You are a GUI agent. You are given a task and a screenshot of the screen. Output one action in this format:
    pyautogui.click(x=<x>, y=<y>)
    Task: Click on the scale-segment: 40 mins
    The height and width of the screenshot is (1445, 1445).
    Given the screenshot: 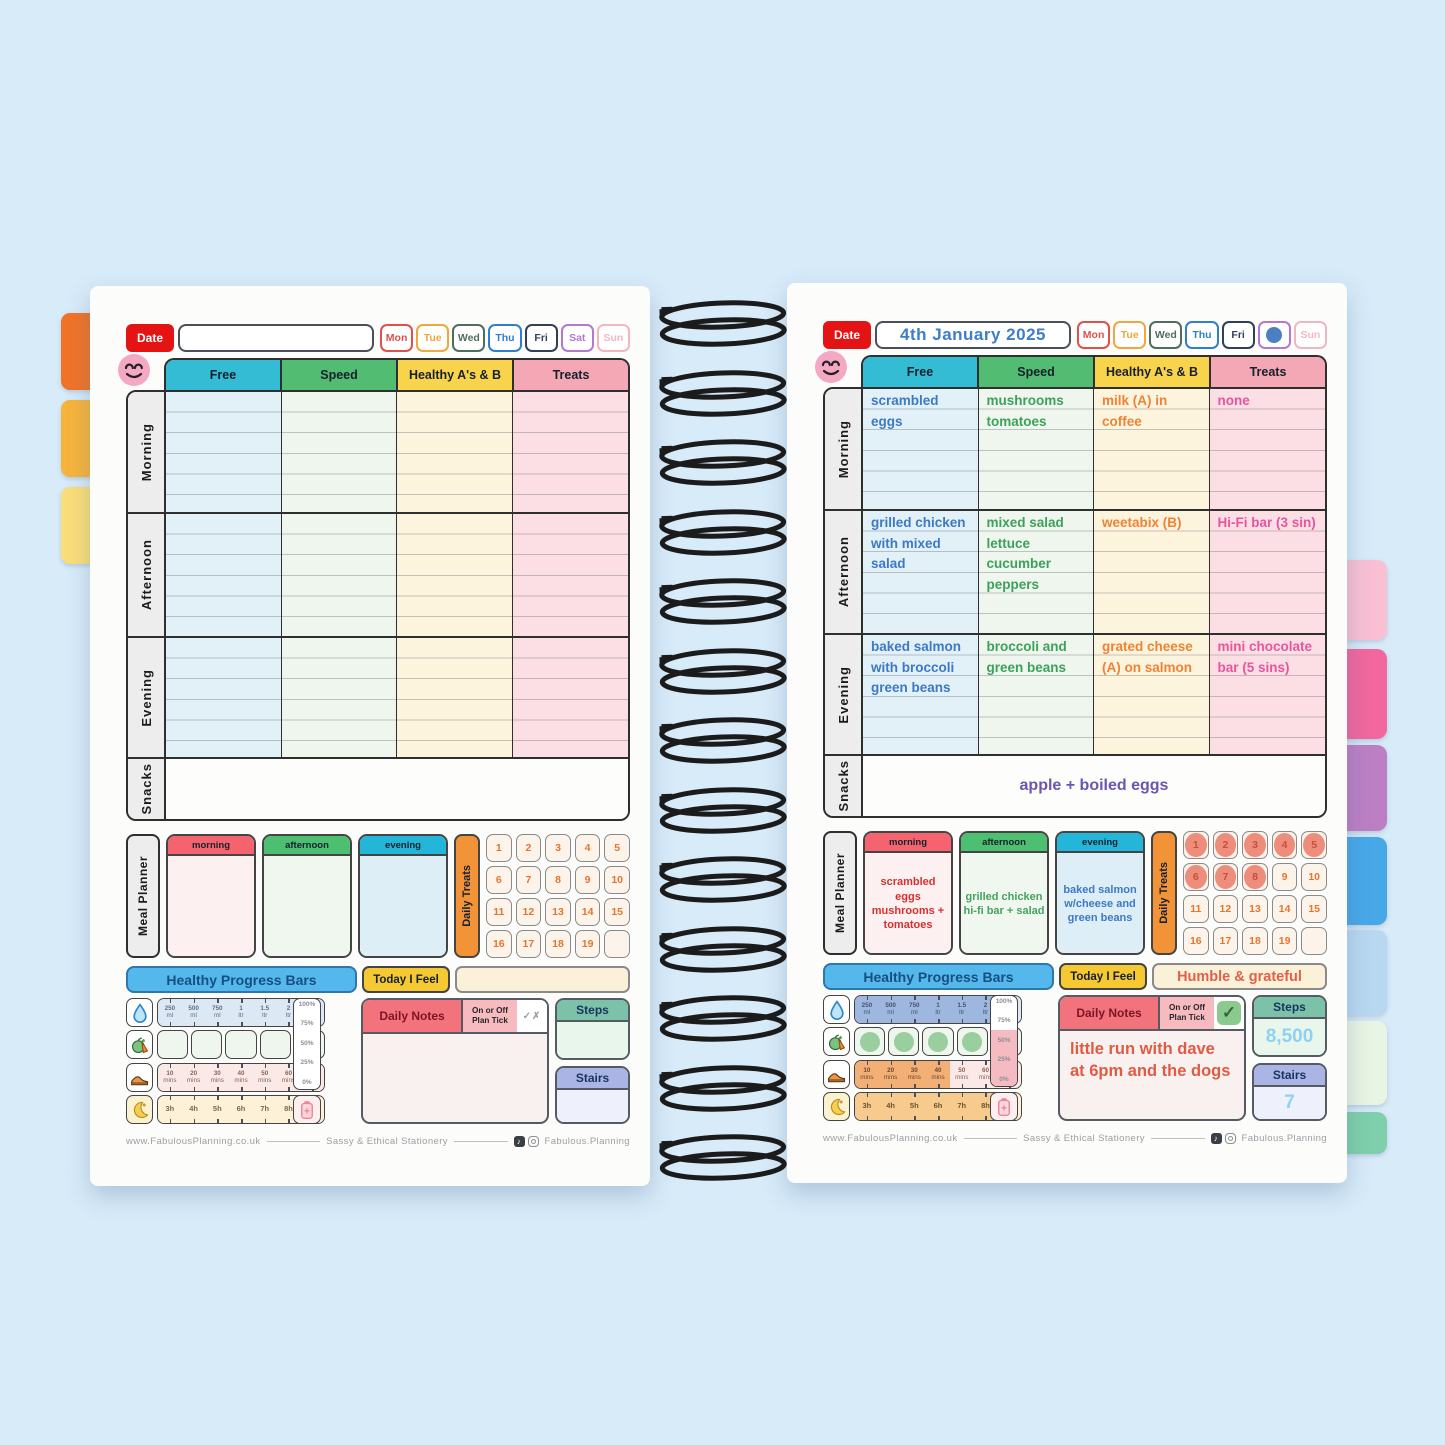 What is the action you would take?
    pyautogui.click(x=241, y=1077)
    